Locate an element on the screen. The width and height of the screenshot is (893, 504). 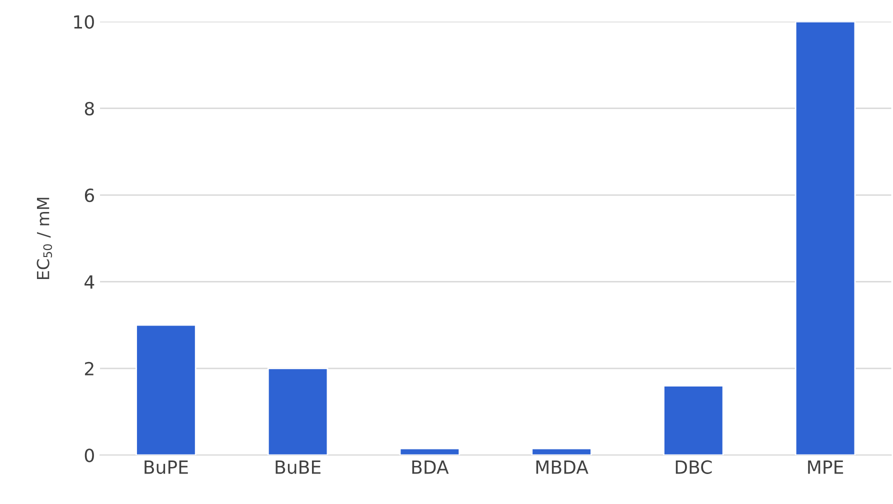
x-tick-label: BuPE is located at coordinates (166, 467).